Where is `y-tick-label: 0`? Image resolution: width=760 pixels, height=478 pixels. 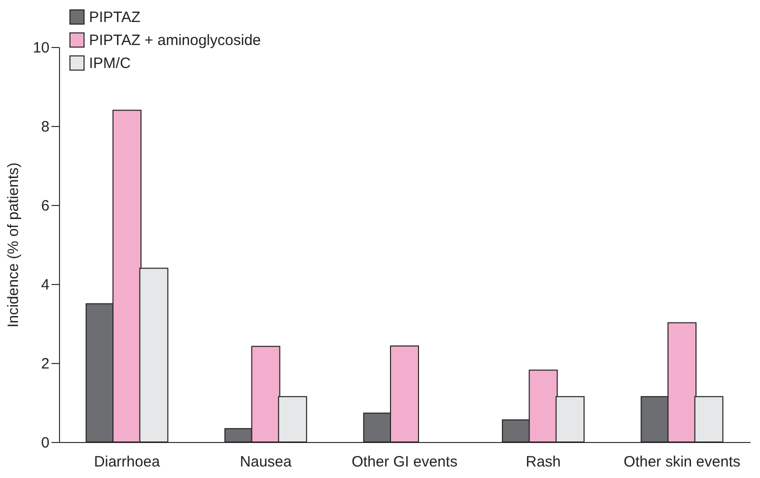
y-tick-label: 0 is located at coordinates (45, 443).